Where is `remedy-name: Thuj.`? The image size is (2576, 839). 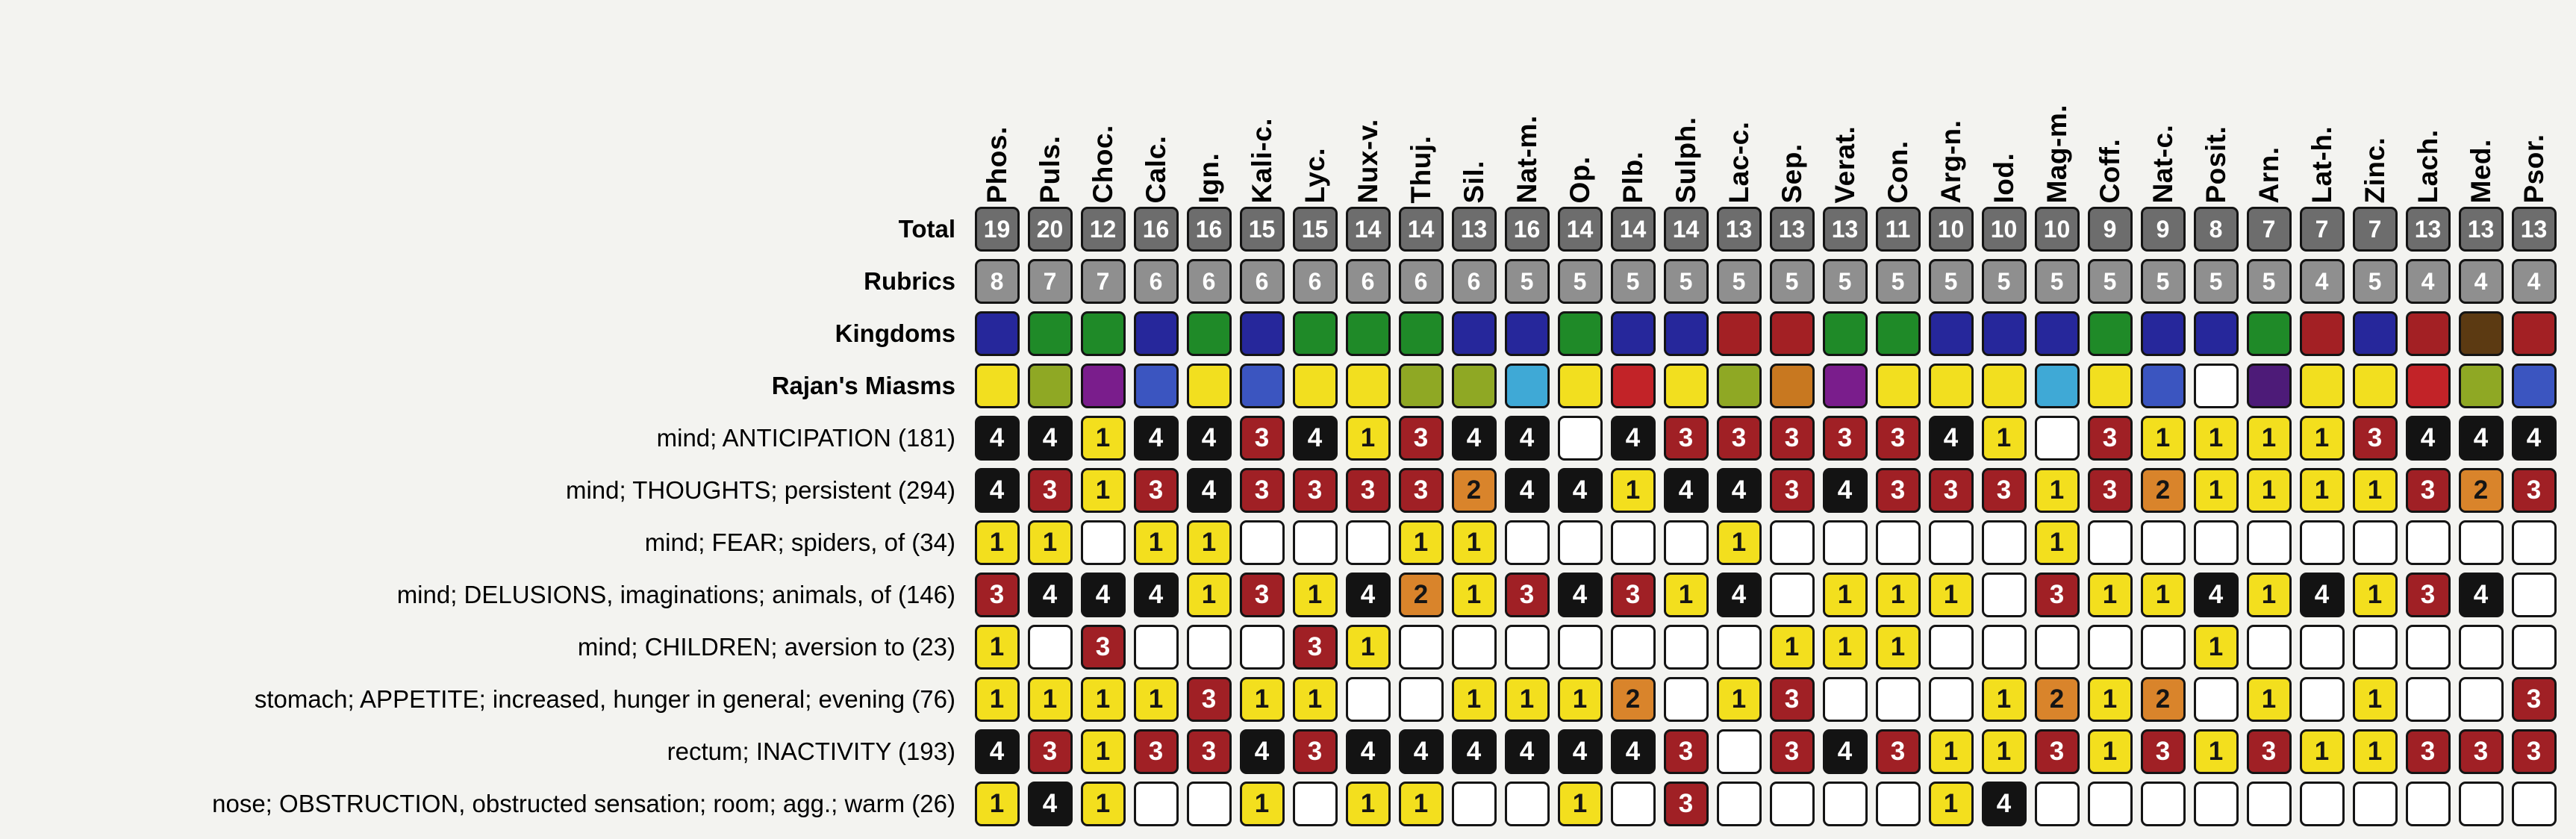 remedy-name: Thuj. is located at coordinates (1421, 169).